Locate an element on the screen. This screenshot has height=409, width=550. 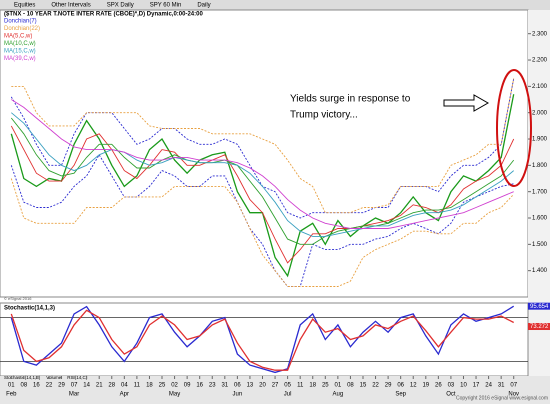
x-tick-label: 03 is located at coordinates (451, 386).